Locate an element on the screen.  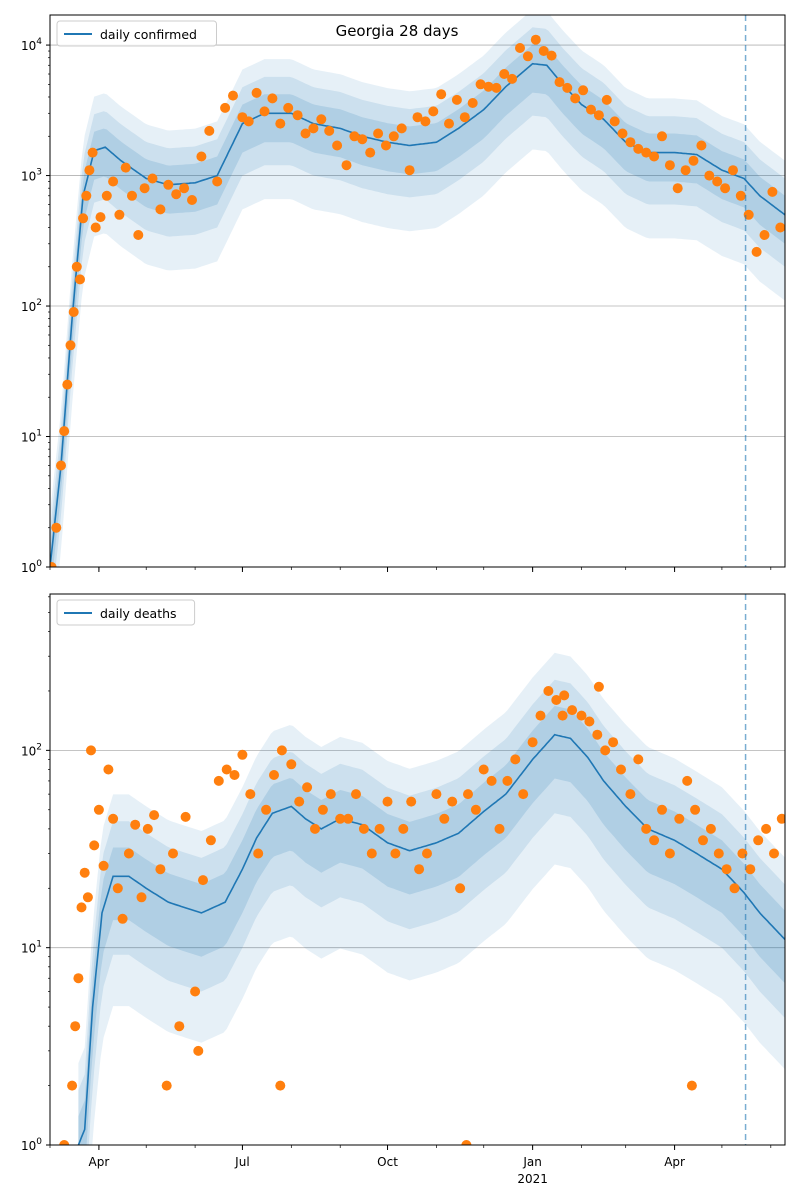
y-tick-exponent: 3 is located at coordinates (39, 173).